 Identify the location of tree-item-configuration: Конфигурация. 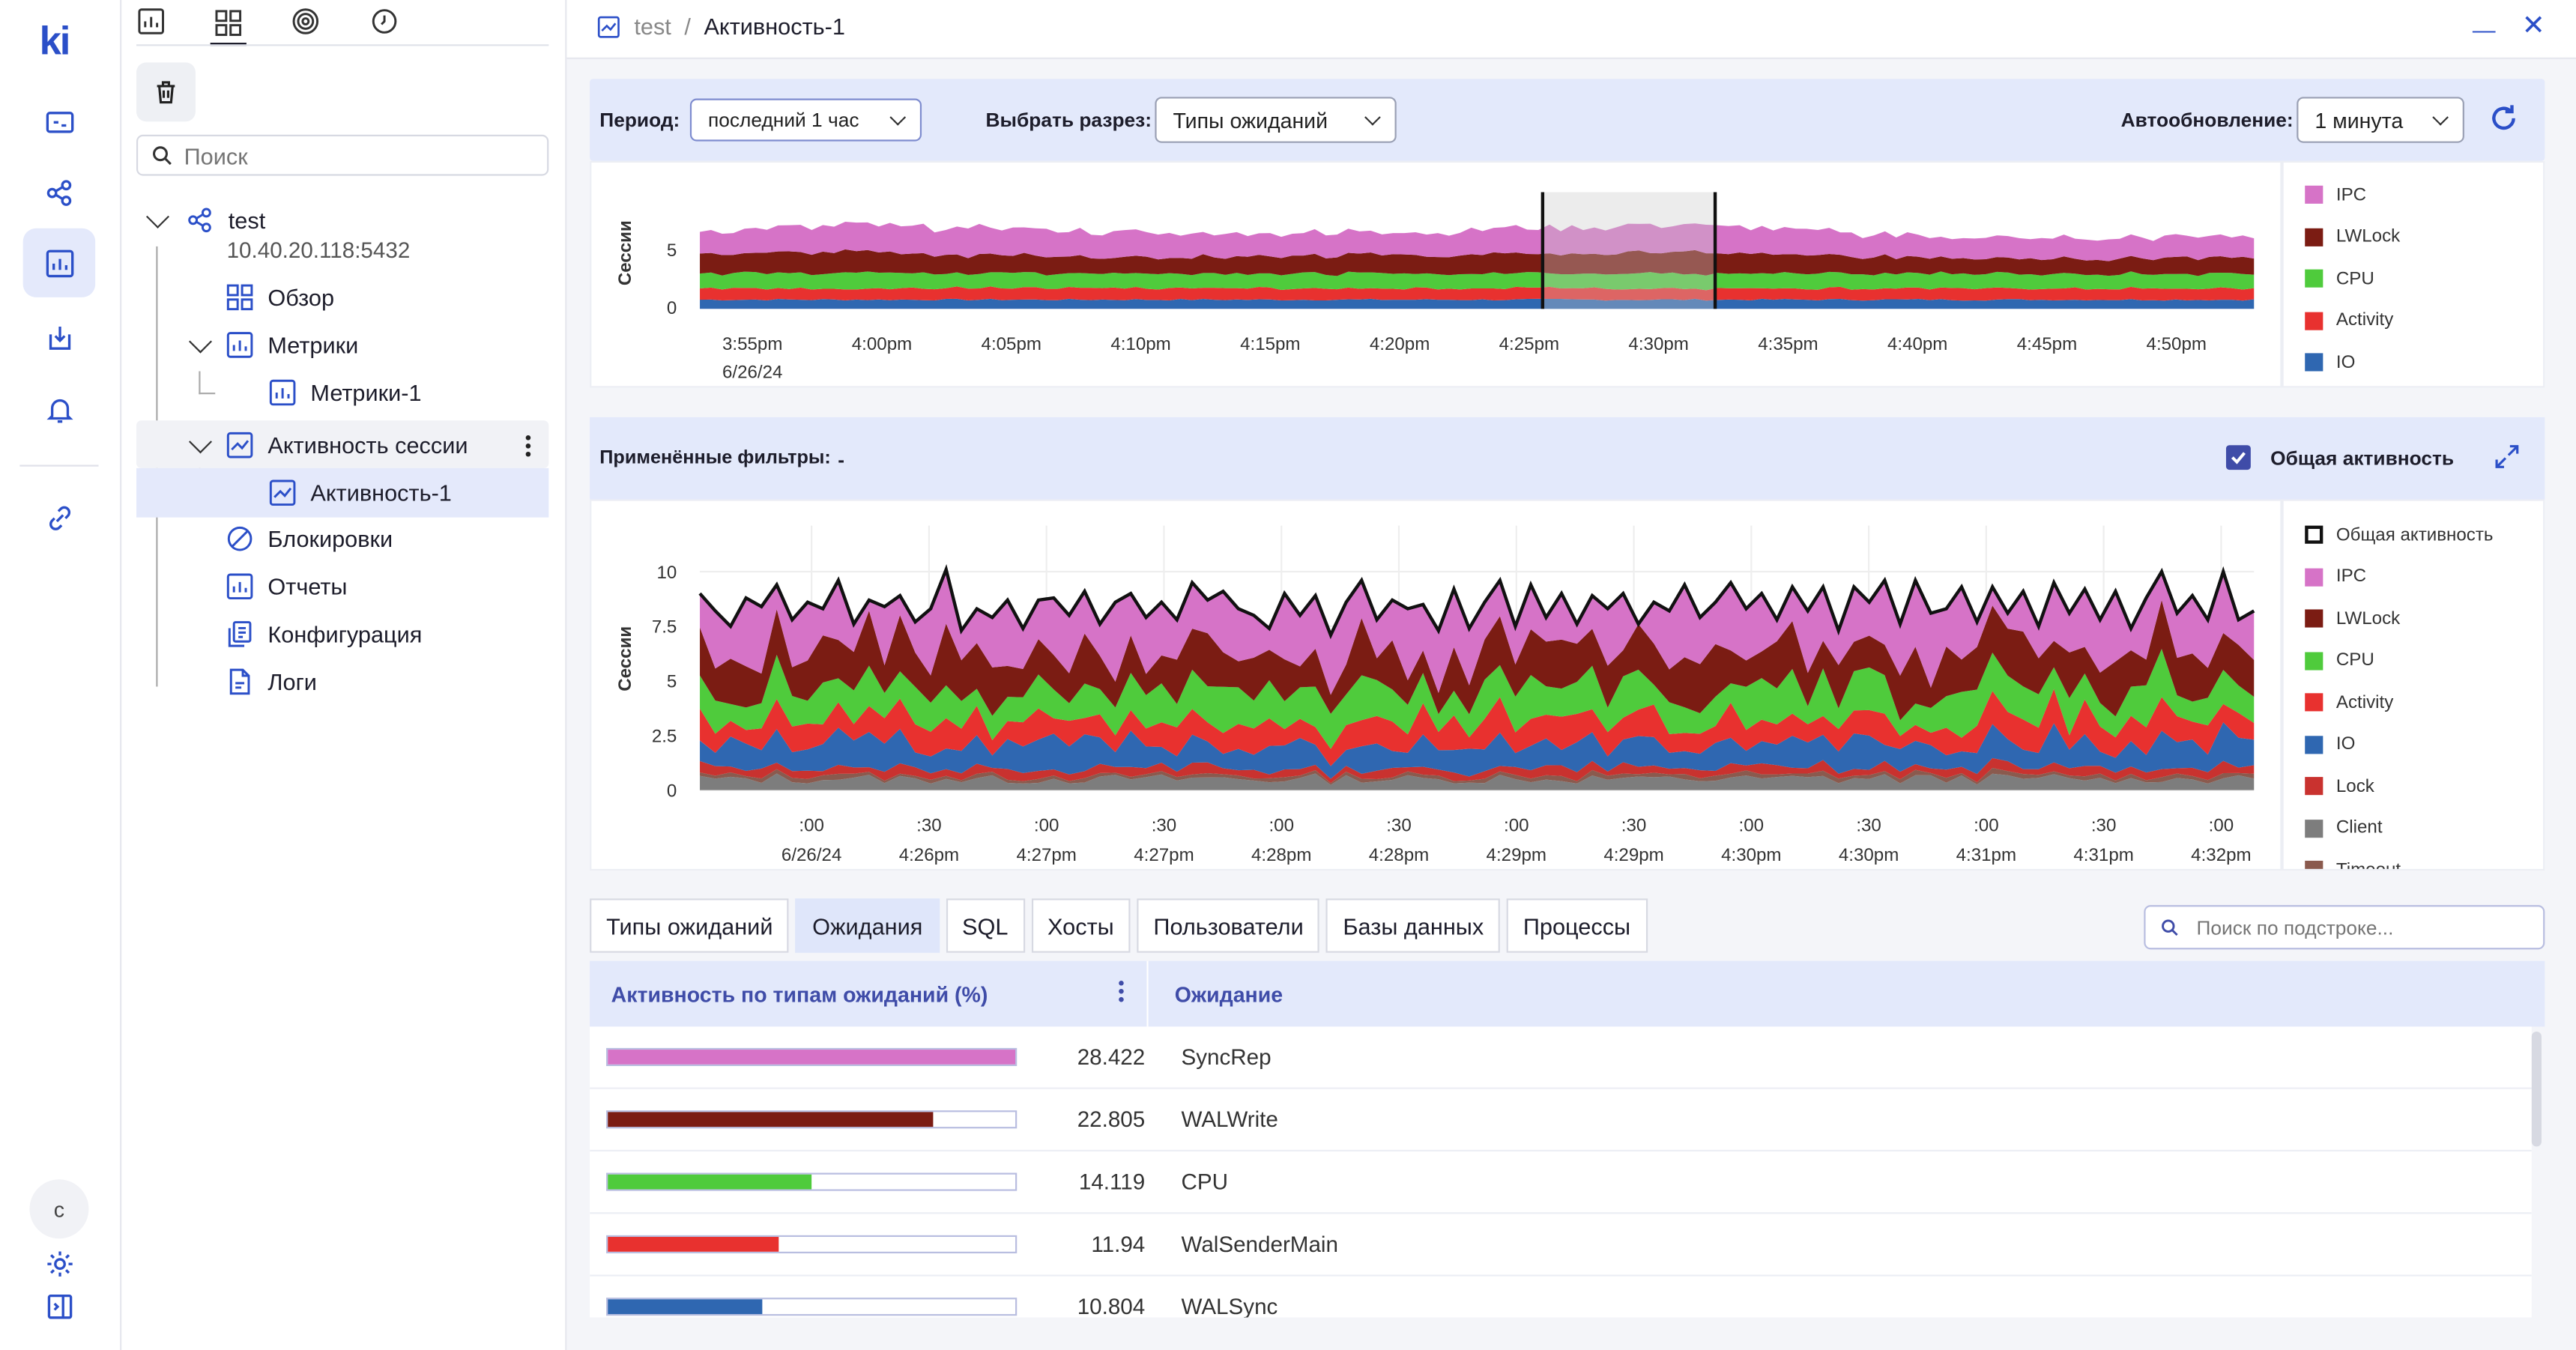
(323, 634).